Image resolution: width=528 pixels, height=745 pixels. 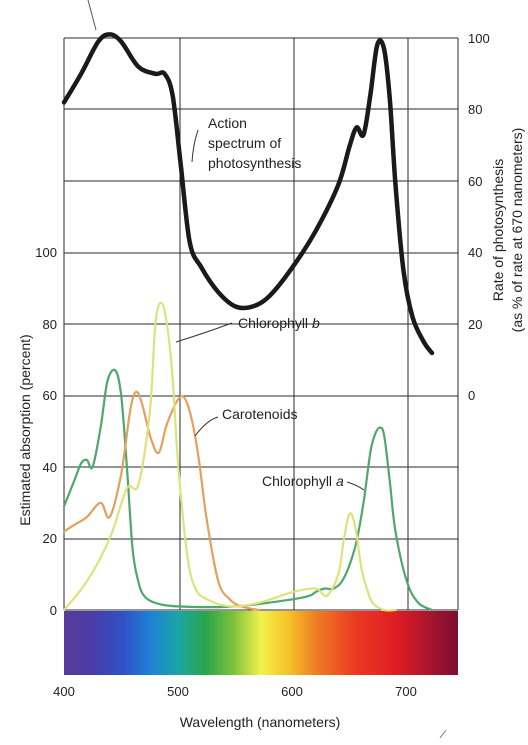 I want to click on leader-carotenoids, so click(x=206, y=426).